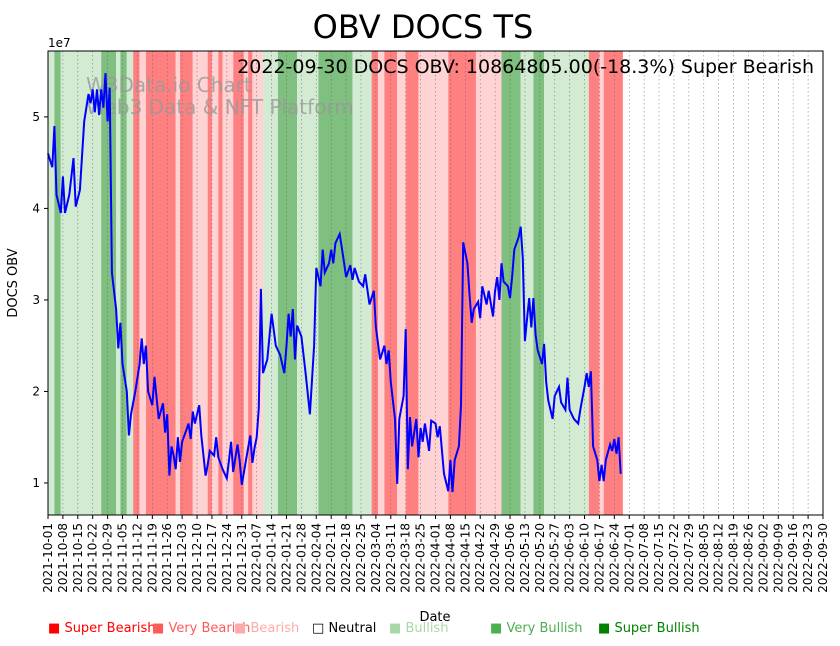 Image resolution: width=840 pixels, height=646 pixels. I want to click on legend-item-neutral: □ Neutral, so click(344, 628).